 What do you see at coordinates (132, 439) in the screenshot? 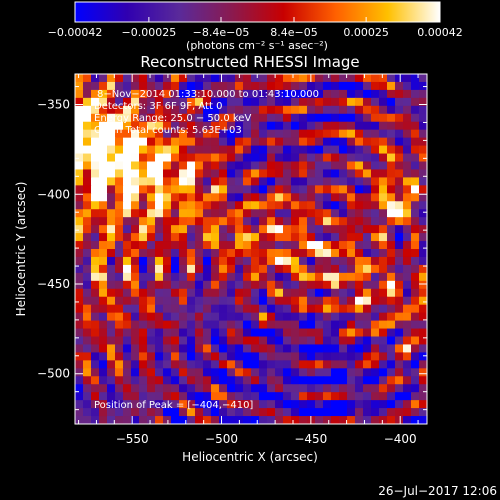
I see `x-tick-label: −550` at bounding box center [132, 439].